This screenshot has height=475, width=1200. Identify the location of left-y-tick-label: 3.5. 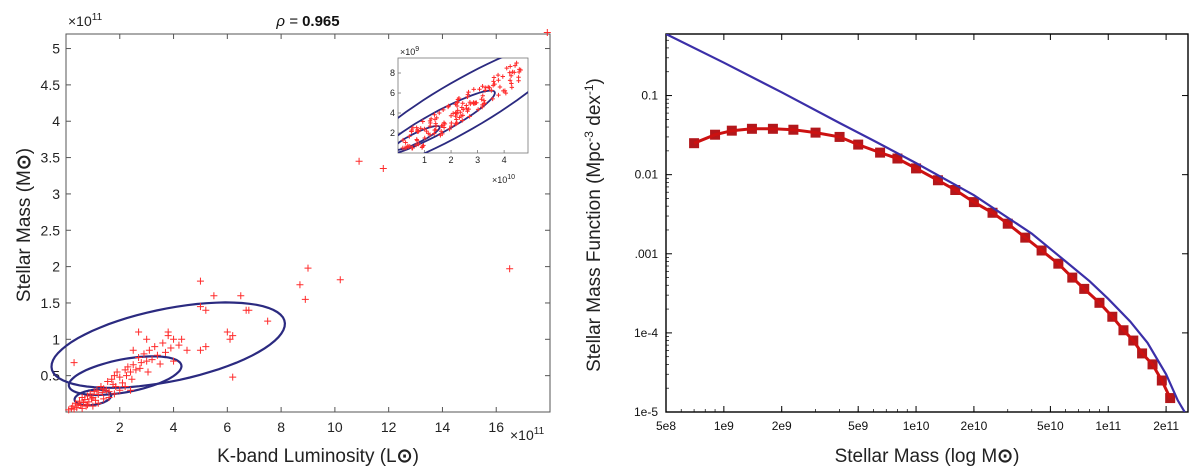
(51, 158).